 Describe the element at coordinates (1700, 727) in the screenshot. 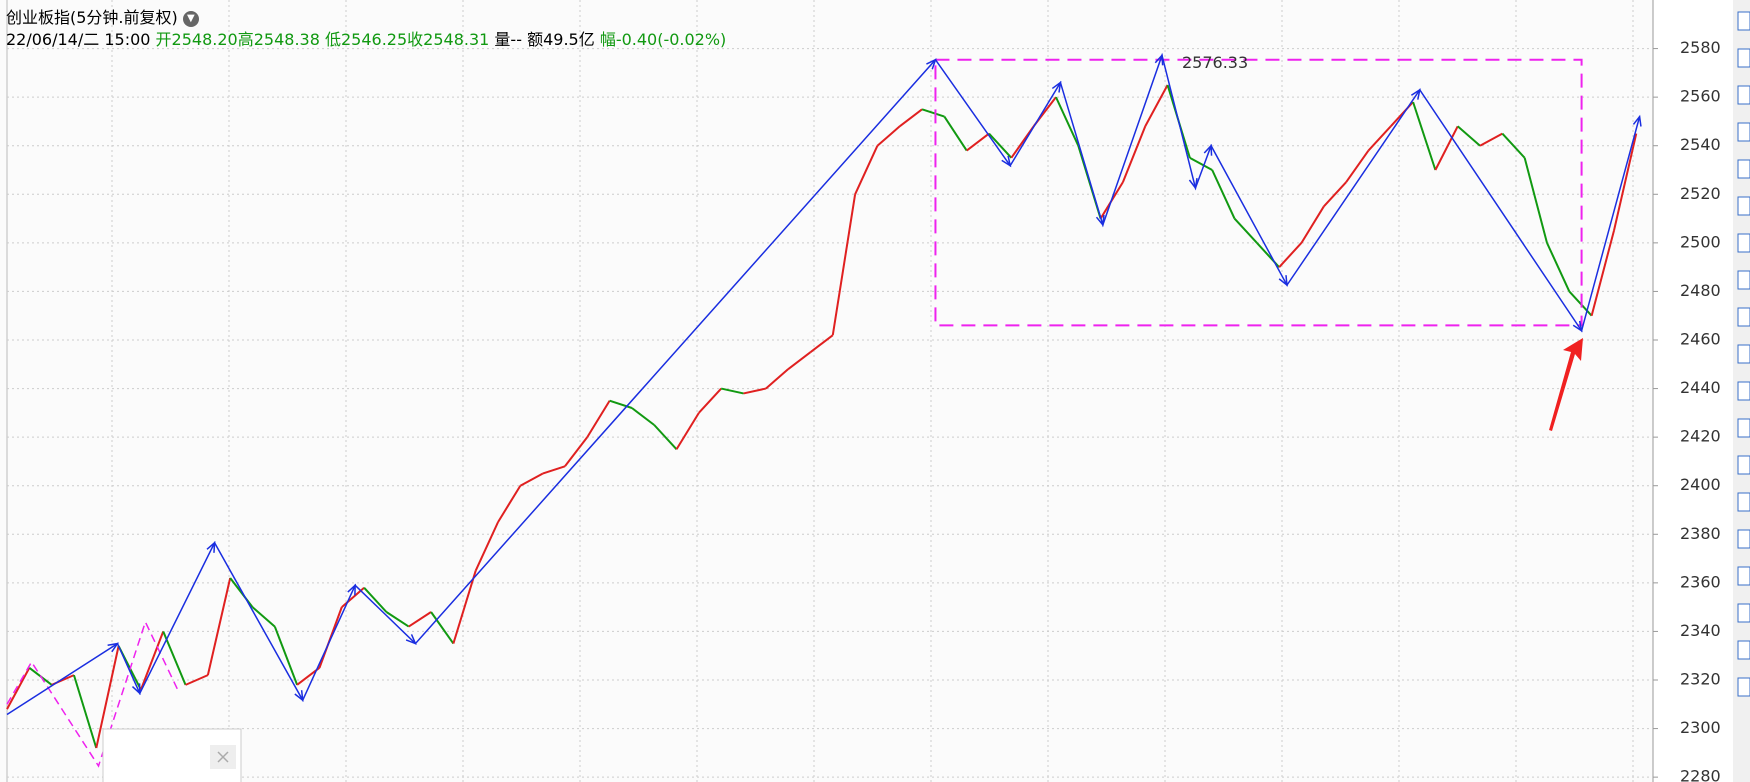

I see `y-tick-label: 2300` at that location.